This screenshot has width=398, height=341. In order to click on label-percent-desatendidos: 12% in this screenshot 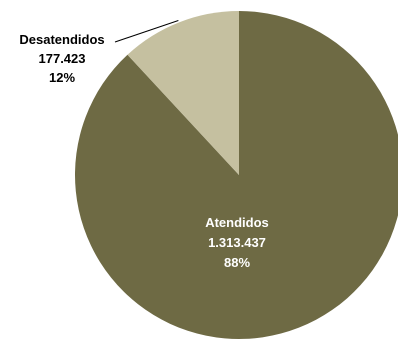, I will do `click(62, 77)`.